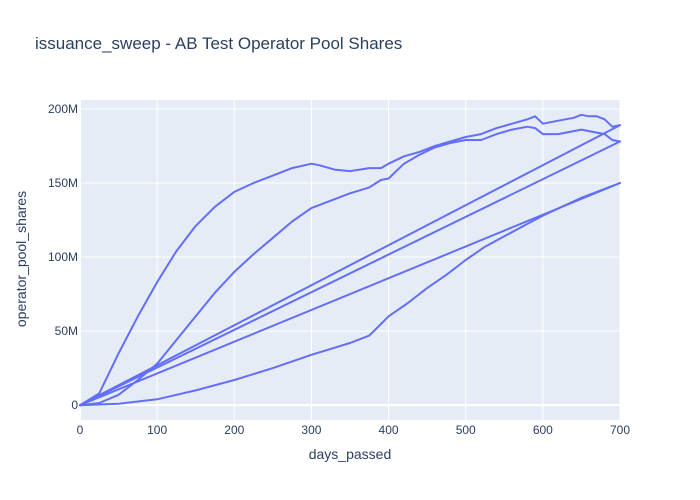  What do you see at coordinates (63, 183) in the screenshot?
I see `y-tick-label: 150M` at bounding box center [63, 183].